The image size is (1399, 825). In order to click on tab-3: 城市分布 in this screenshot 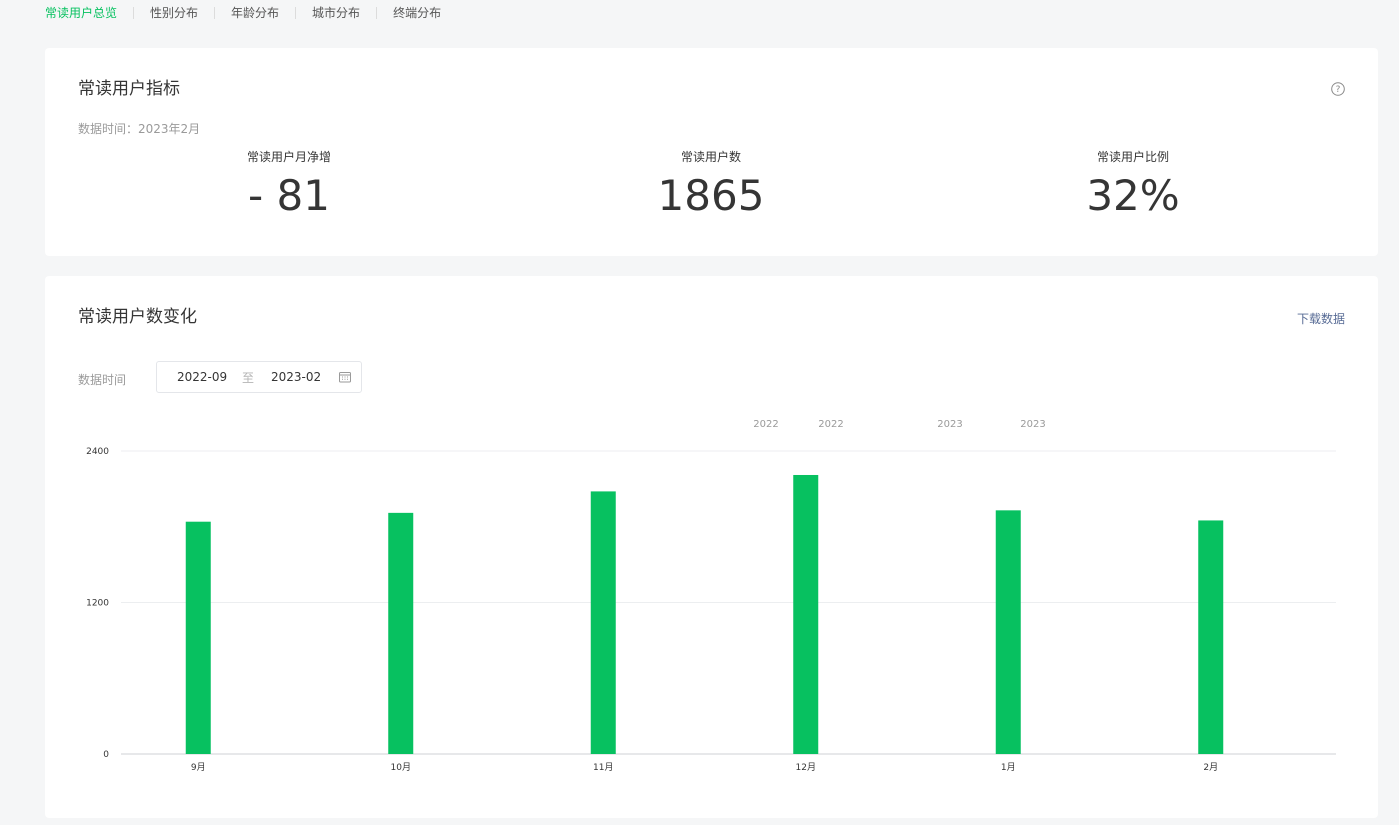, I will do `click(336, 13)`.